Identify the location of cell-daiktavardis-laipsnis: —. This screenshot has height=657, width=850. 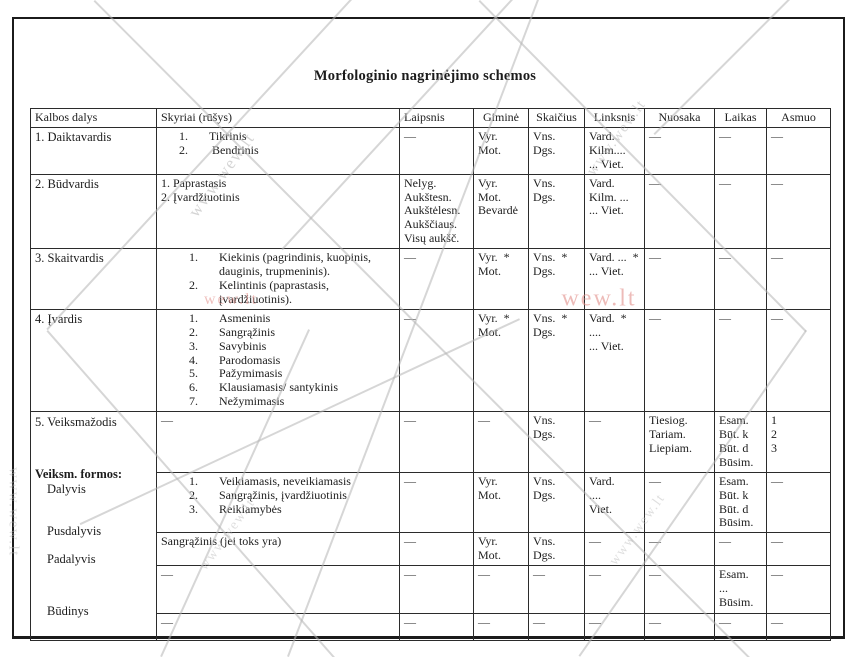
(436, 150).